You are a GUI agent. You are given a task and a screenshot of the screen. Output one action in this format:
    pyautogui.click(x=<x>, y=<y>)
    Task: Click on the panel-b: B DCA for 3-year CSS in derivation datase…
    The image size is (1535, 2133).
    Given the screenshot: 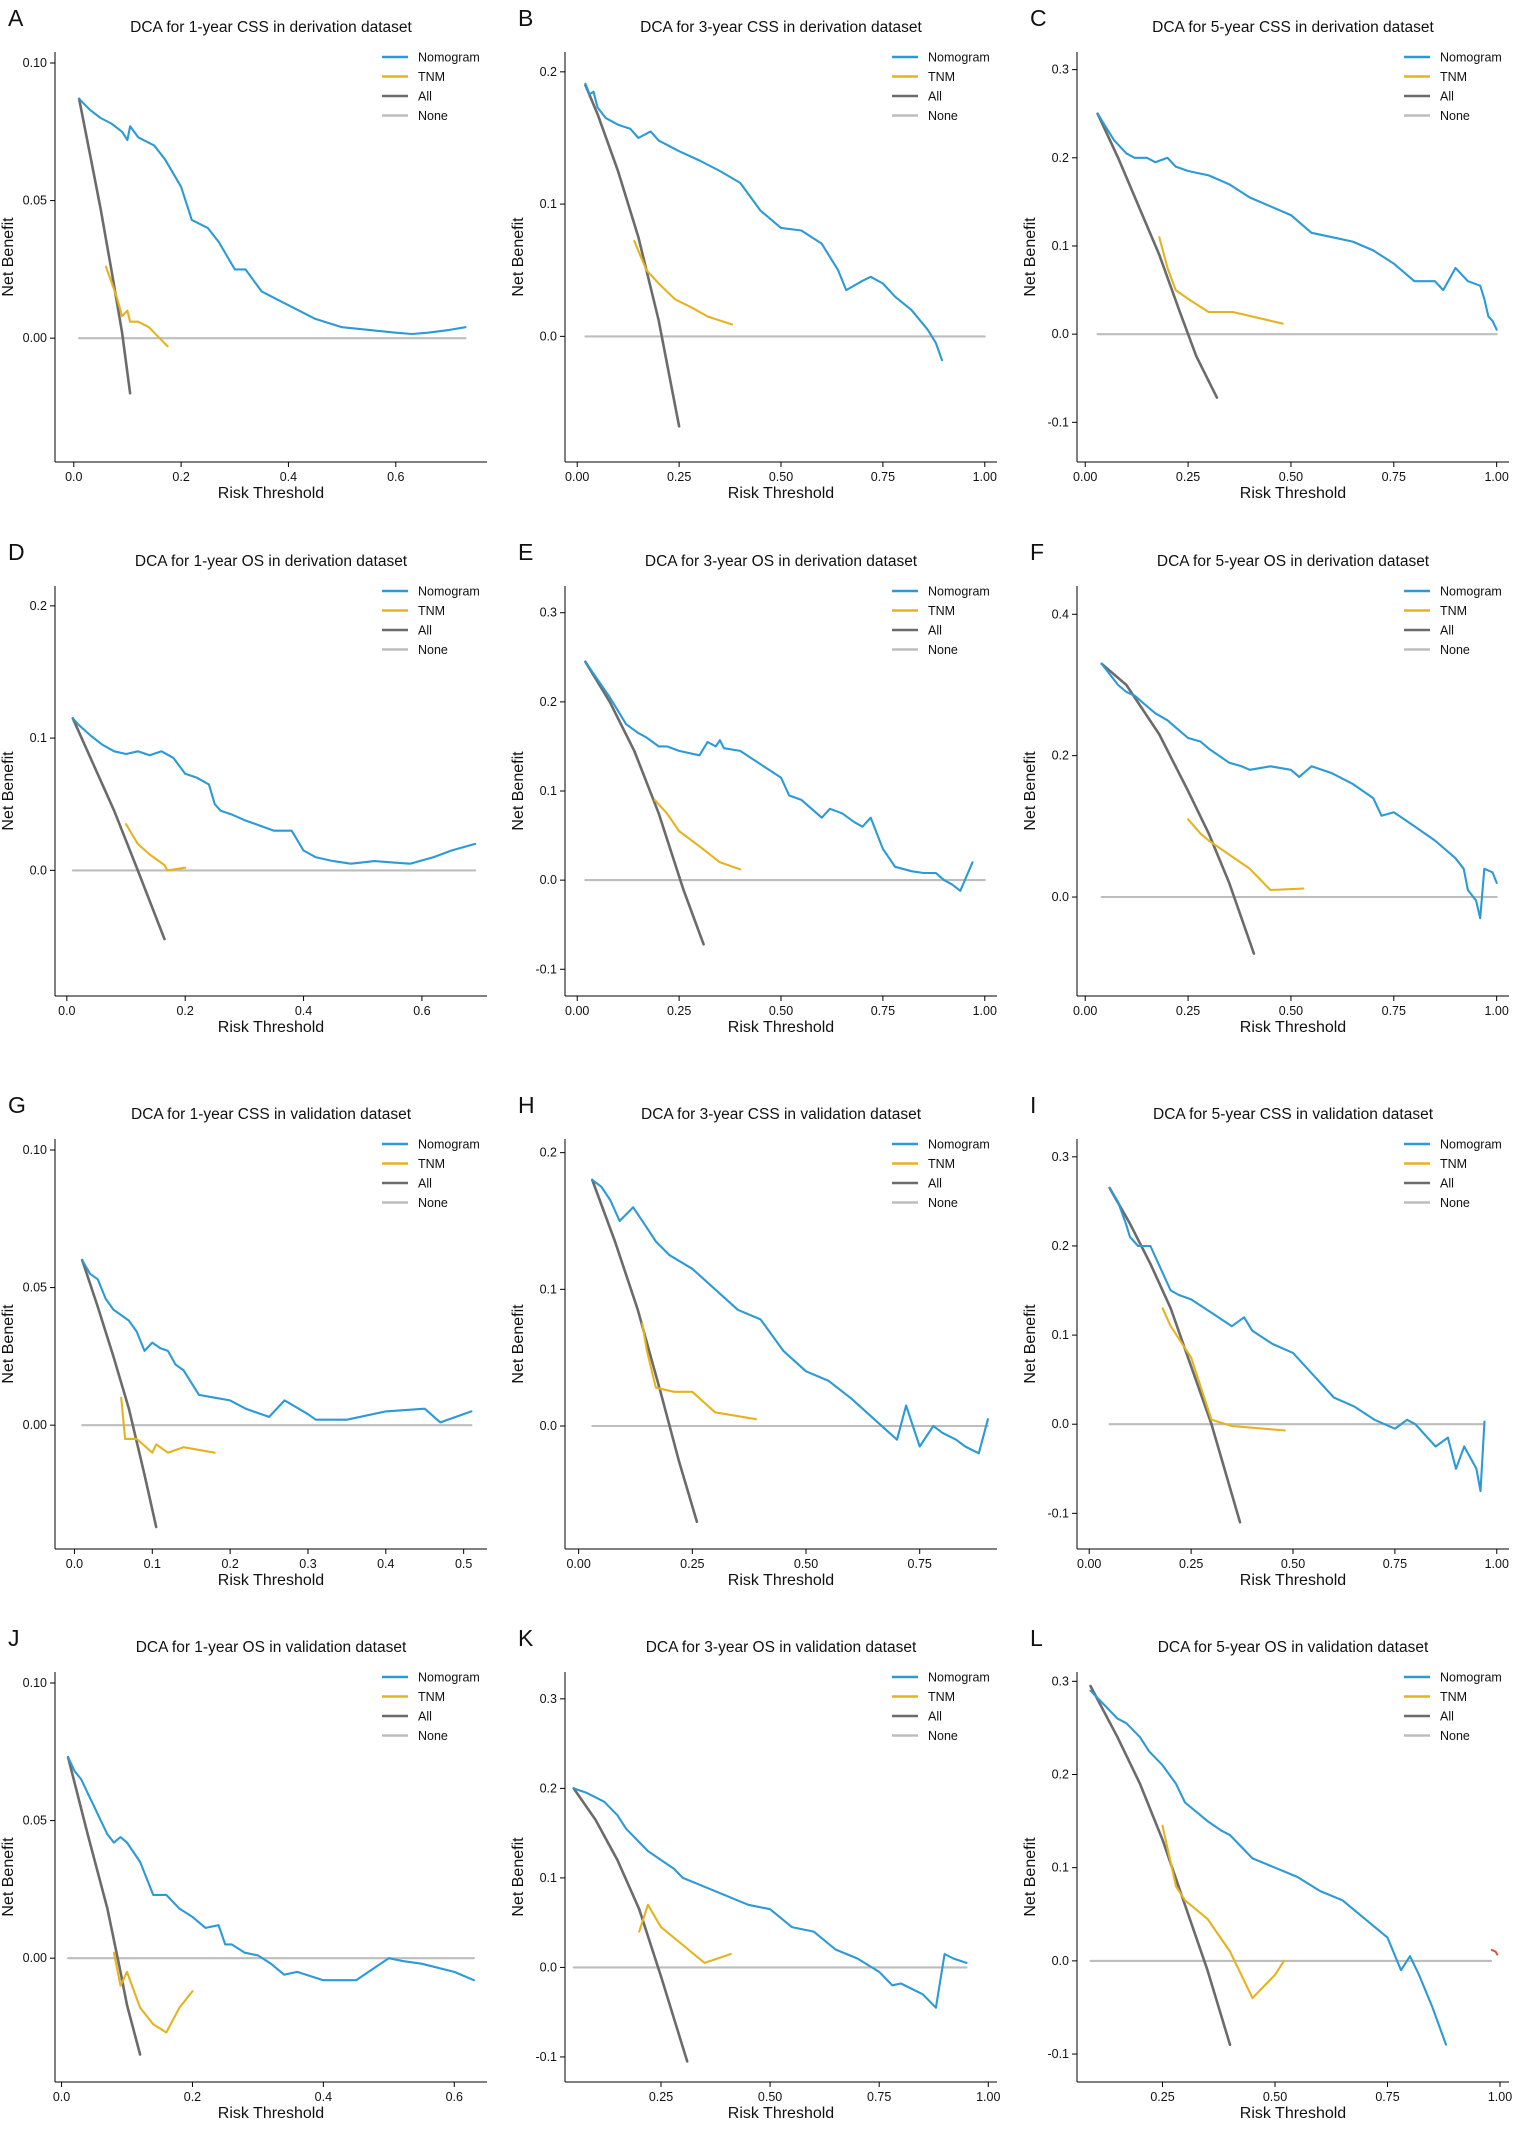 What is the action you would take?
    pyautogui.click(x=753, y=253)
    